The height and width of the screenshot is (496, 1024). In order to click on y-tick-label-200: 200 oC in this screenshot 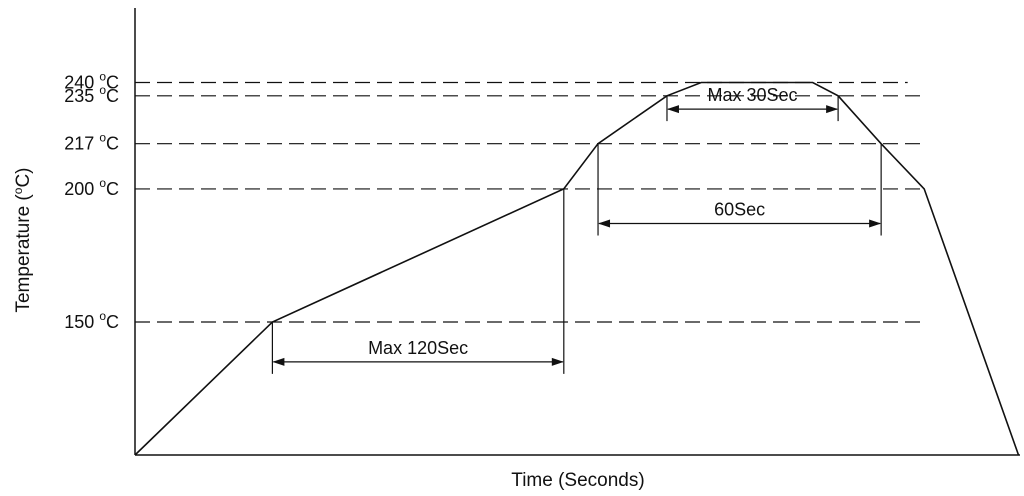, I will do `click(91, 187)`.